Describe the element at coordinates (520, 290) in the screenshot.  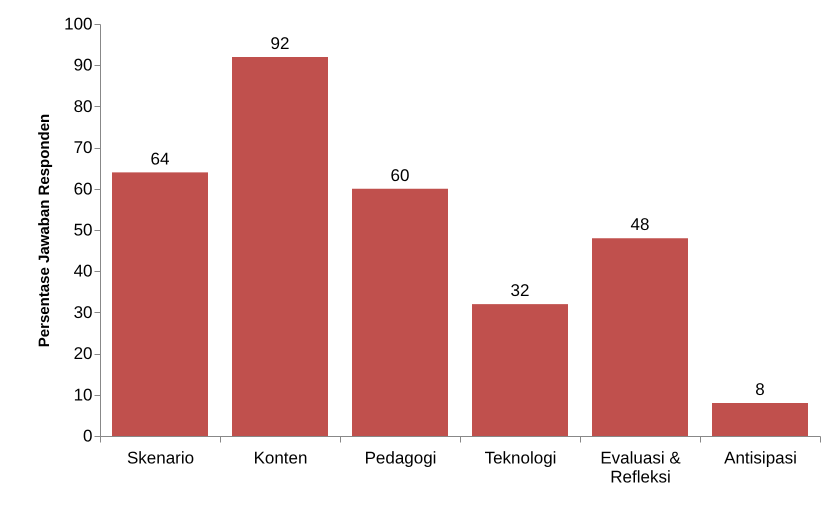
I see `data-label: 32` at that location.